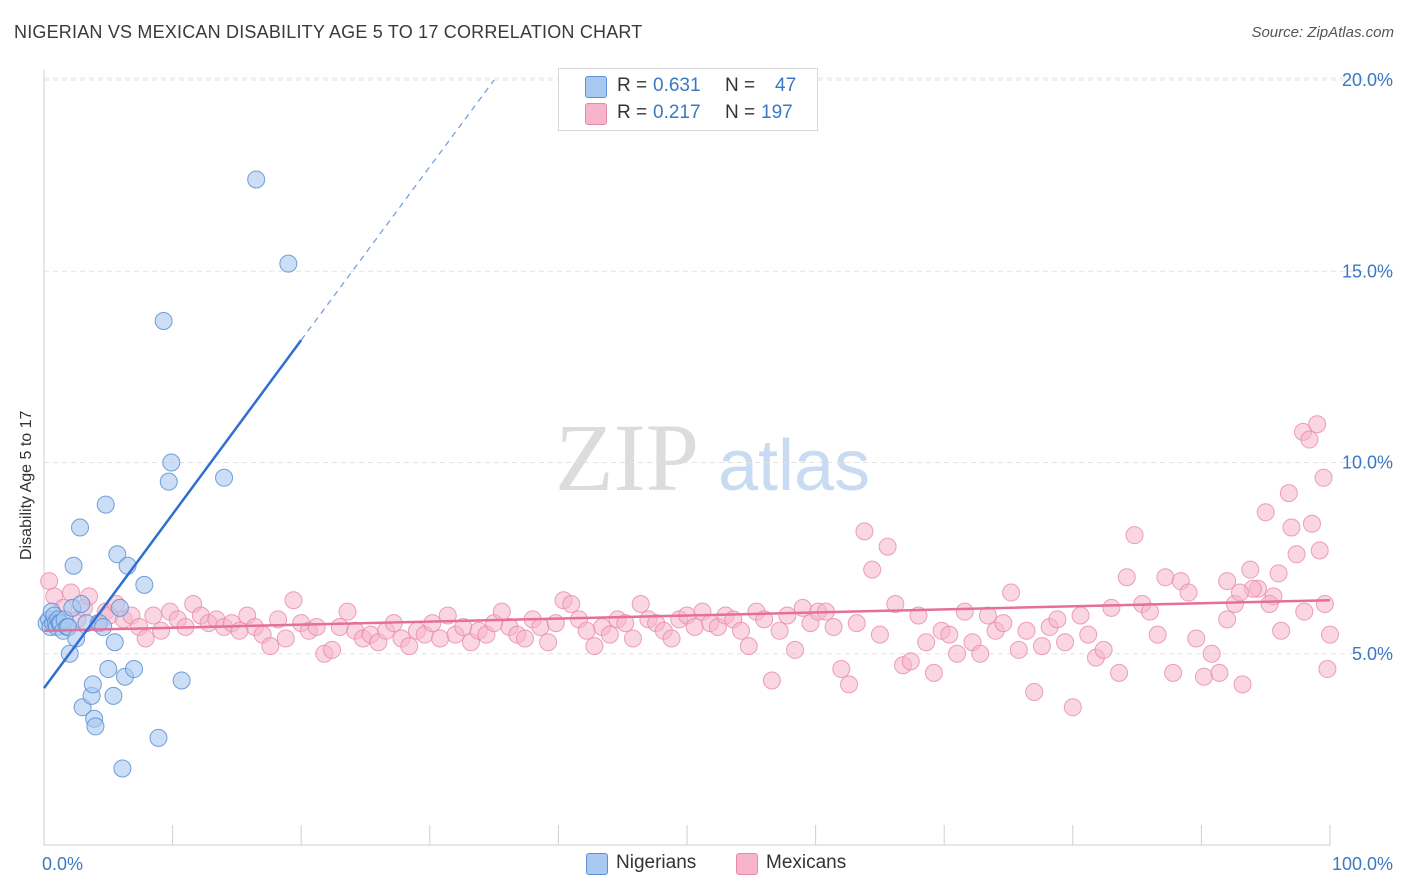  What do you see at coordinates (1367, 80) in the screenshot?
I see `y-tick-label: 20.0%` at bounding box center [1367, 80].